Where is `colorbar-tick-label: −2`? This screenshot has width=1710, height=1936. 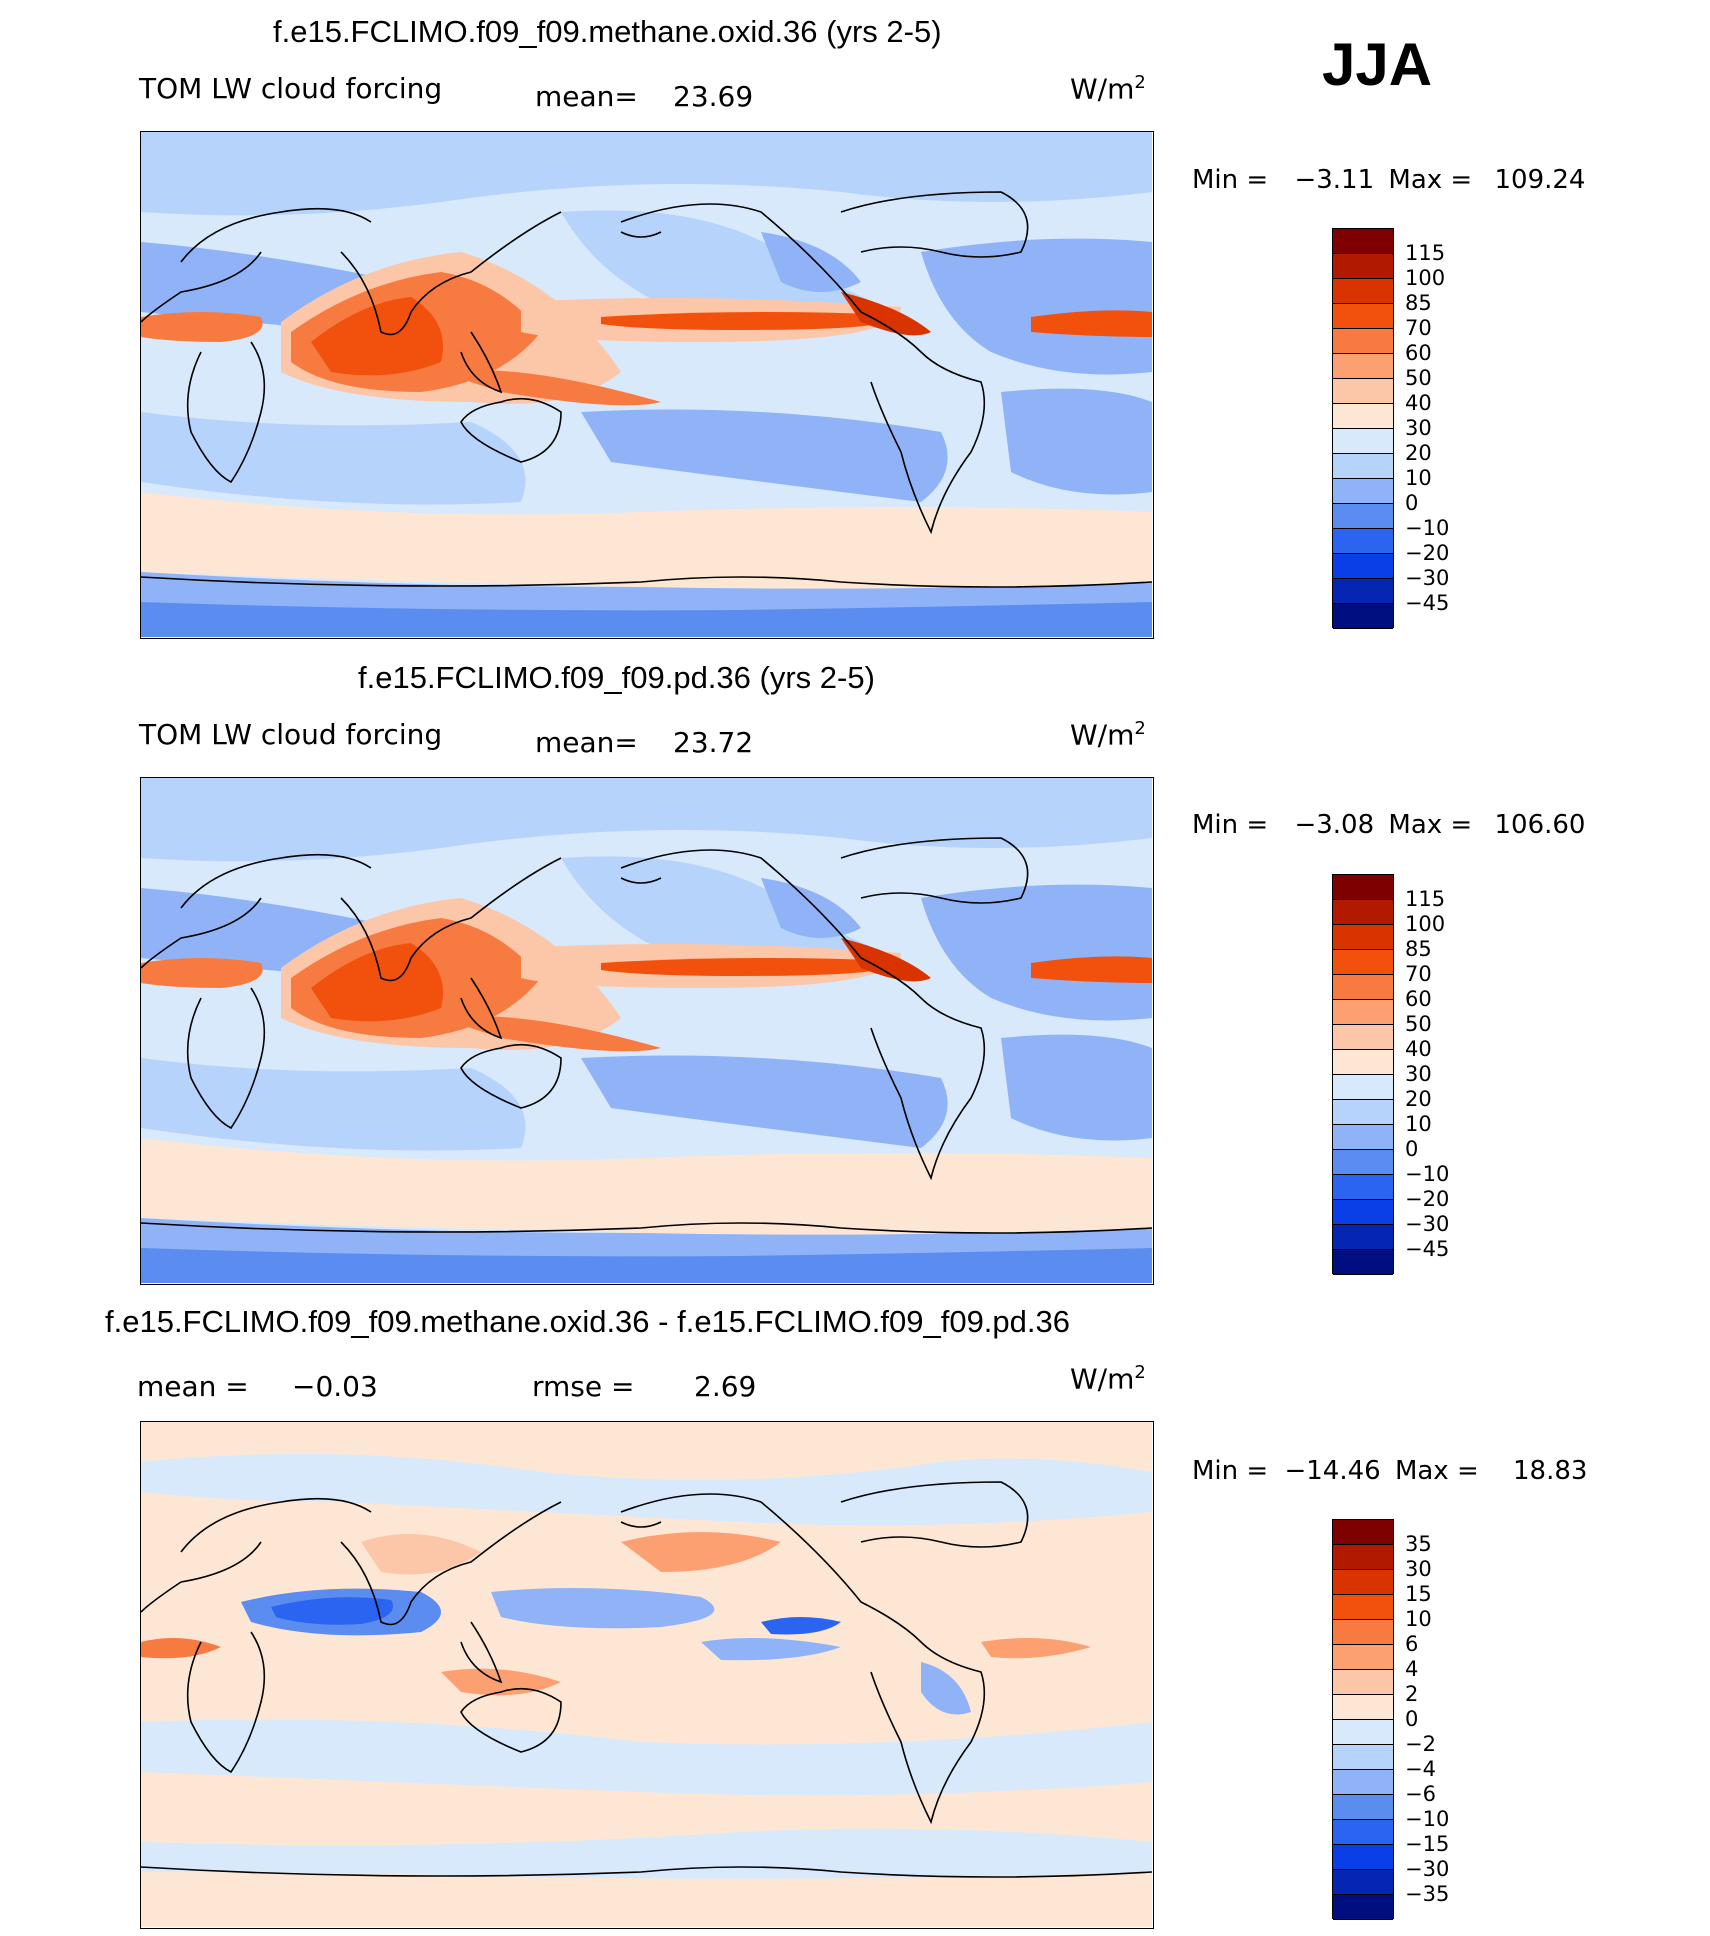
colorbar-tick-label: −2 is located at coordinates (1420, 1744).